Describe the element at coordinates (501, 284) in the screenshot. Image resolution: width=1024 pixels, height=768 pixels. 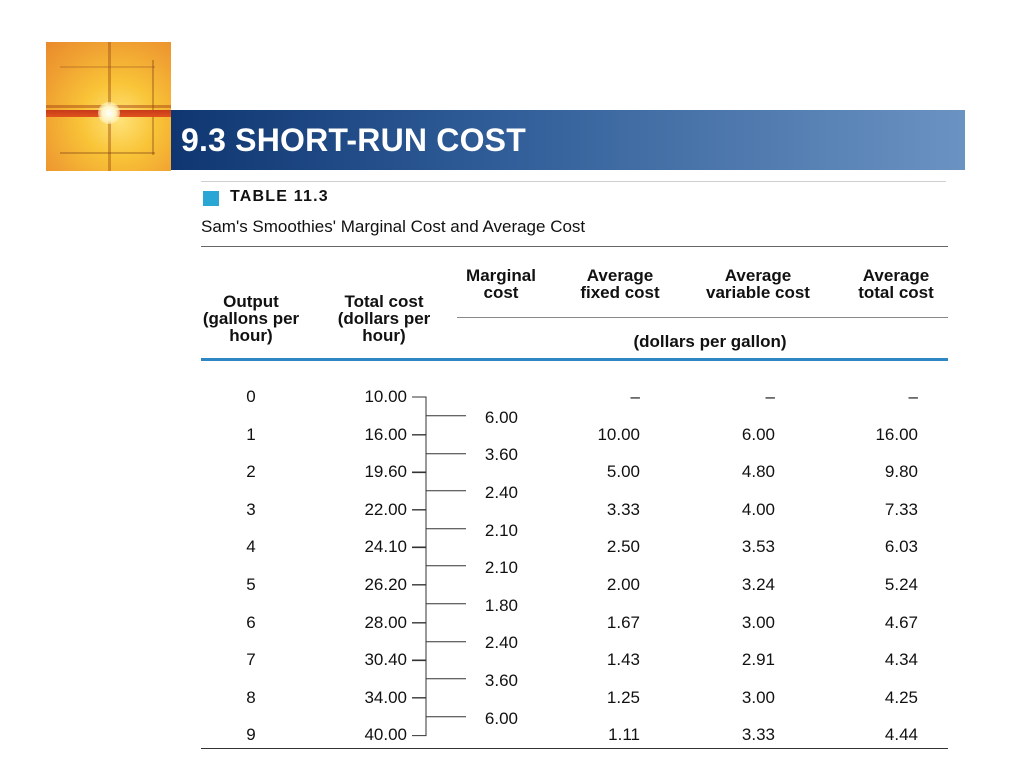
I see `header-marginal-cost: Marginal cost` at that location.